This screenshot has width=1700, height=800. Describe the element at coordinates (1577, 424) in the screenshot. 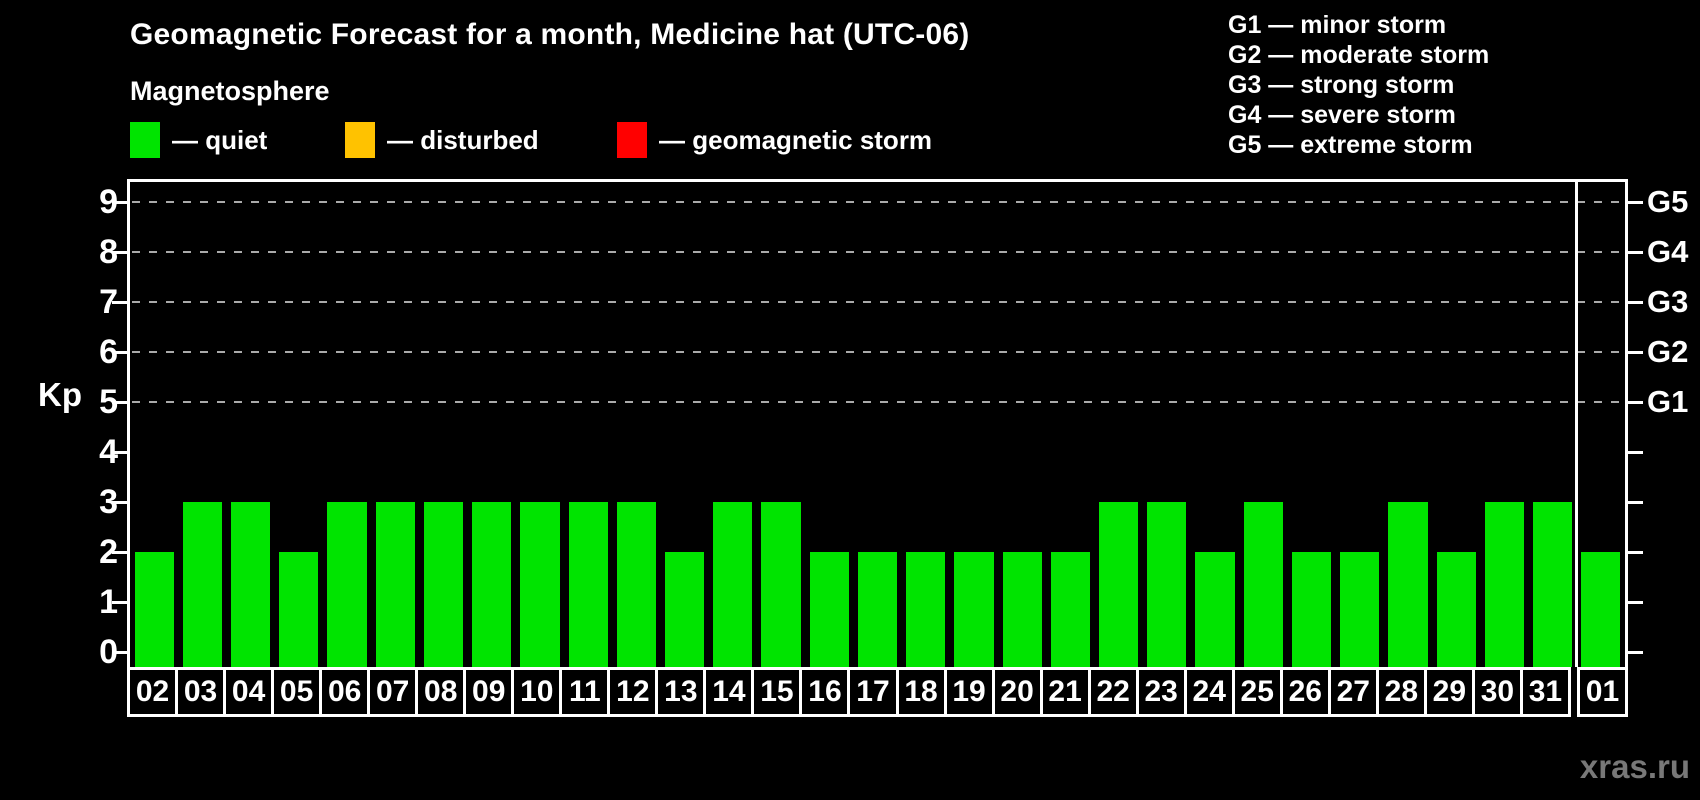

I see `month-separator` at that location.